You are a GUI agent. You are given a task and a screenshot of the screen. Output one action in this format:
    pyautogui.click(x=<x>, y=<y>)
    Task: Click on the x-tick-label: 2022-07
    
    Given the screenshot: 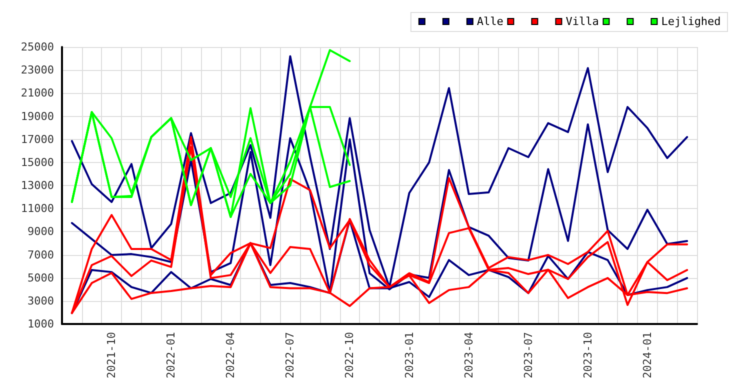 What is the action you would take?
    pyautogui.click(x=290, y=355)
    